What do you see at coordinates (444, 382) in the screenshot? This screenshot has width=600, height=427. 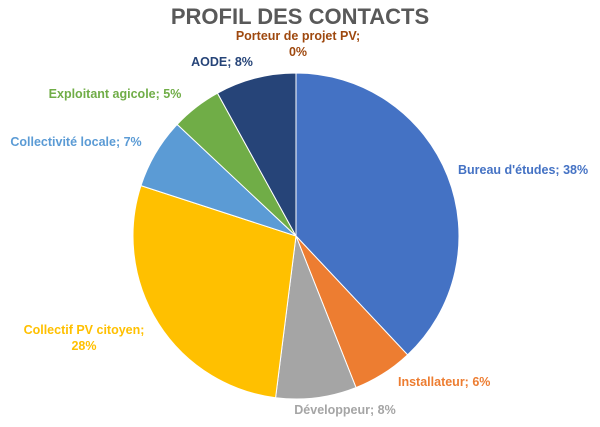 I see `data-label-installateur: Installateur; 6%` at bounding box center [444, 382].